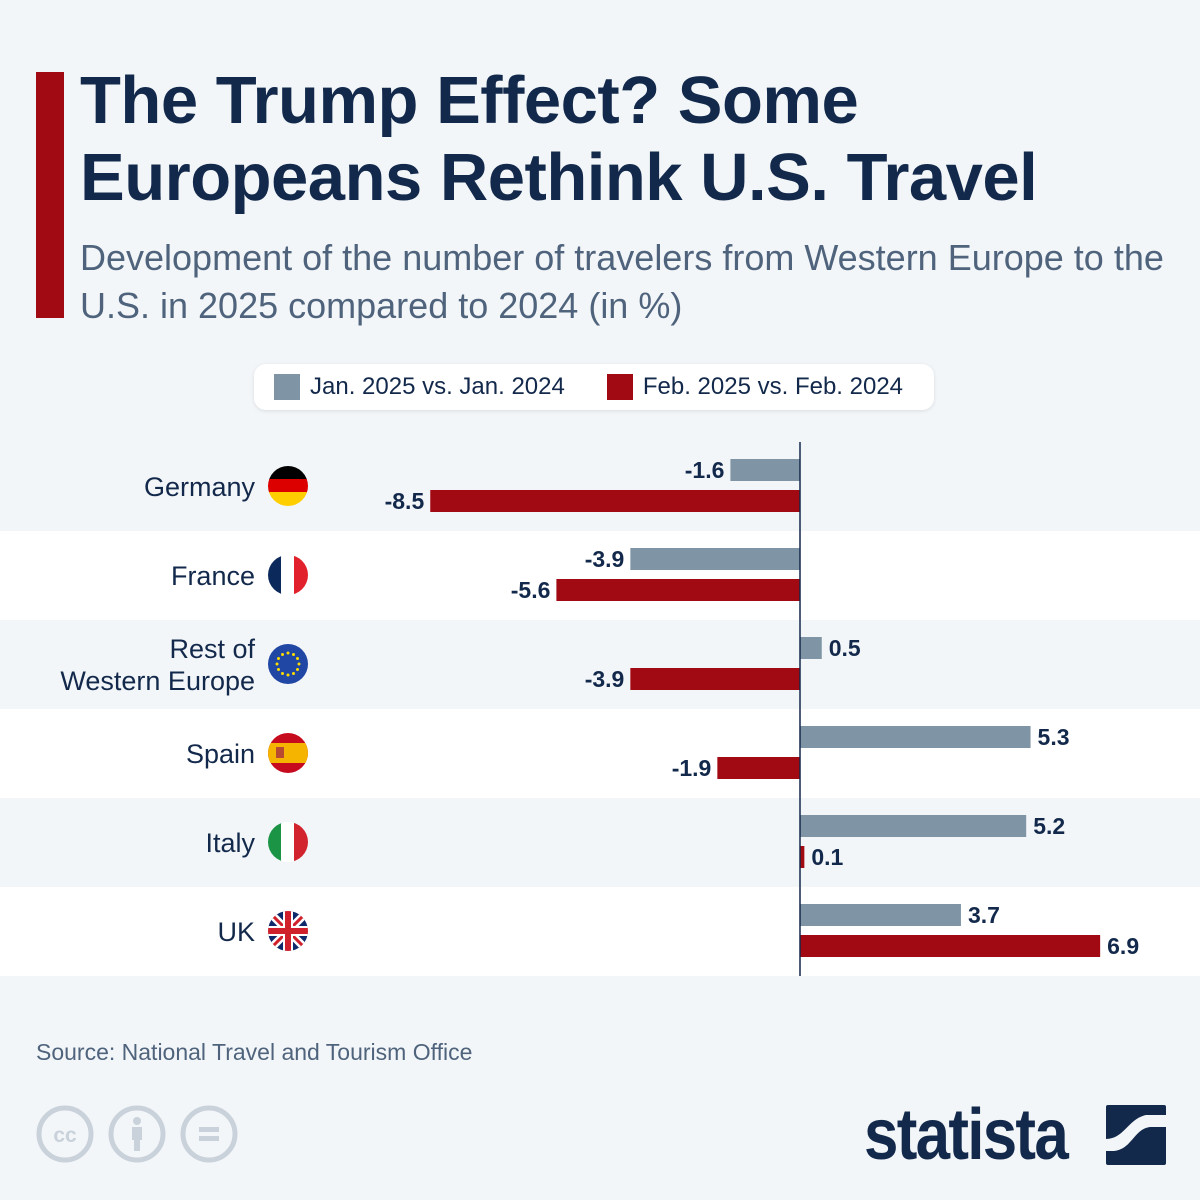 The width and height of the screenshot is (1200, 1200). I want to click on title-accent-bar, so click(50, 195).